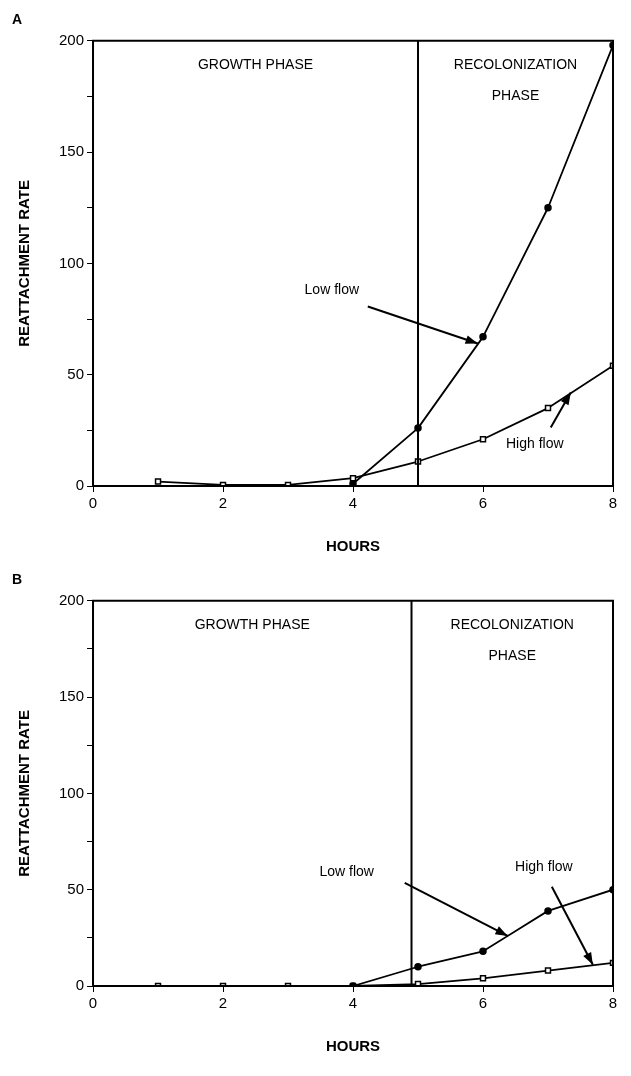 This screenshot has height=1076, width=631. Describe the element at coordinates (17, 579) in the screenshot. I see `chart-title: B` at that location.